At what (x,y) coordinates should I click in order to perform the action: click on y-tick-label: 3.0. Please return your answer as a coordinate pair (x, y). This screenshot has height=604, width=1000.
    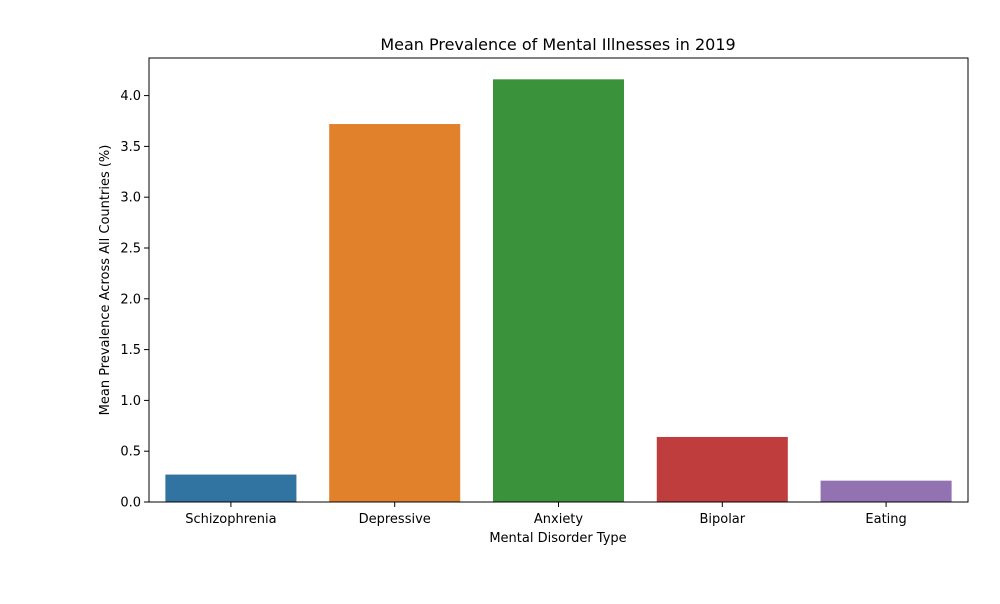
    Looking at the image, I should click on (130, 198).